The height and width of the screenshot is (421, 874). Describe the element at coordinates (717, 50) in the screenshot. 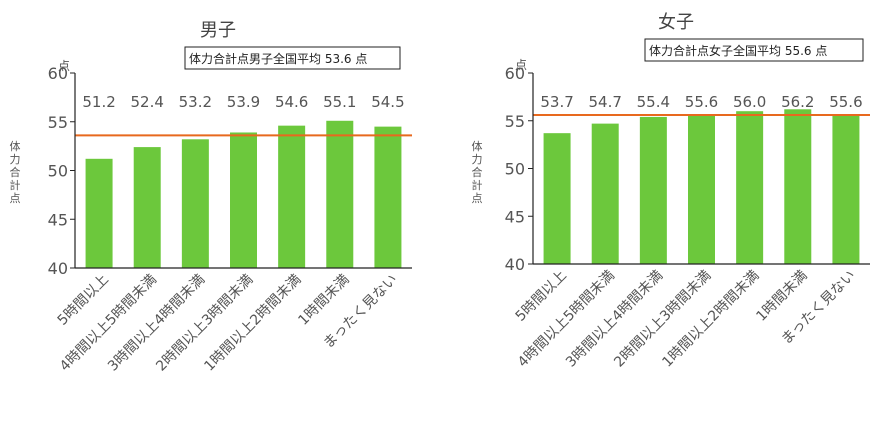

I see `average-annotation-label: 体力合計点女子全国平均` at that location.